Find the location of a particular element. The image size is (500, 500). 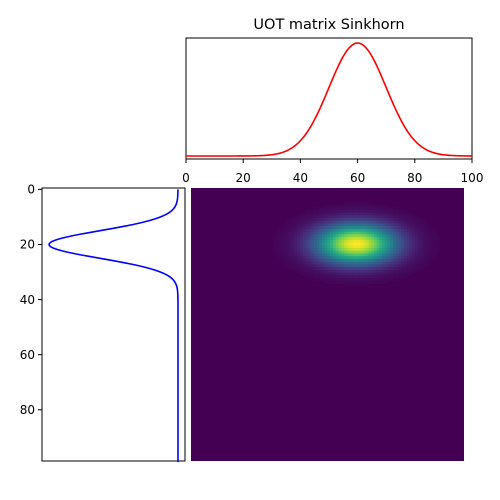

y-tick: 0 is located at coordinates (34, 190).